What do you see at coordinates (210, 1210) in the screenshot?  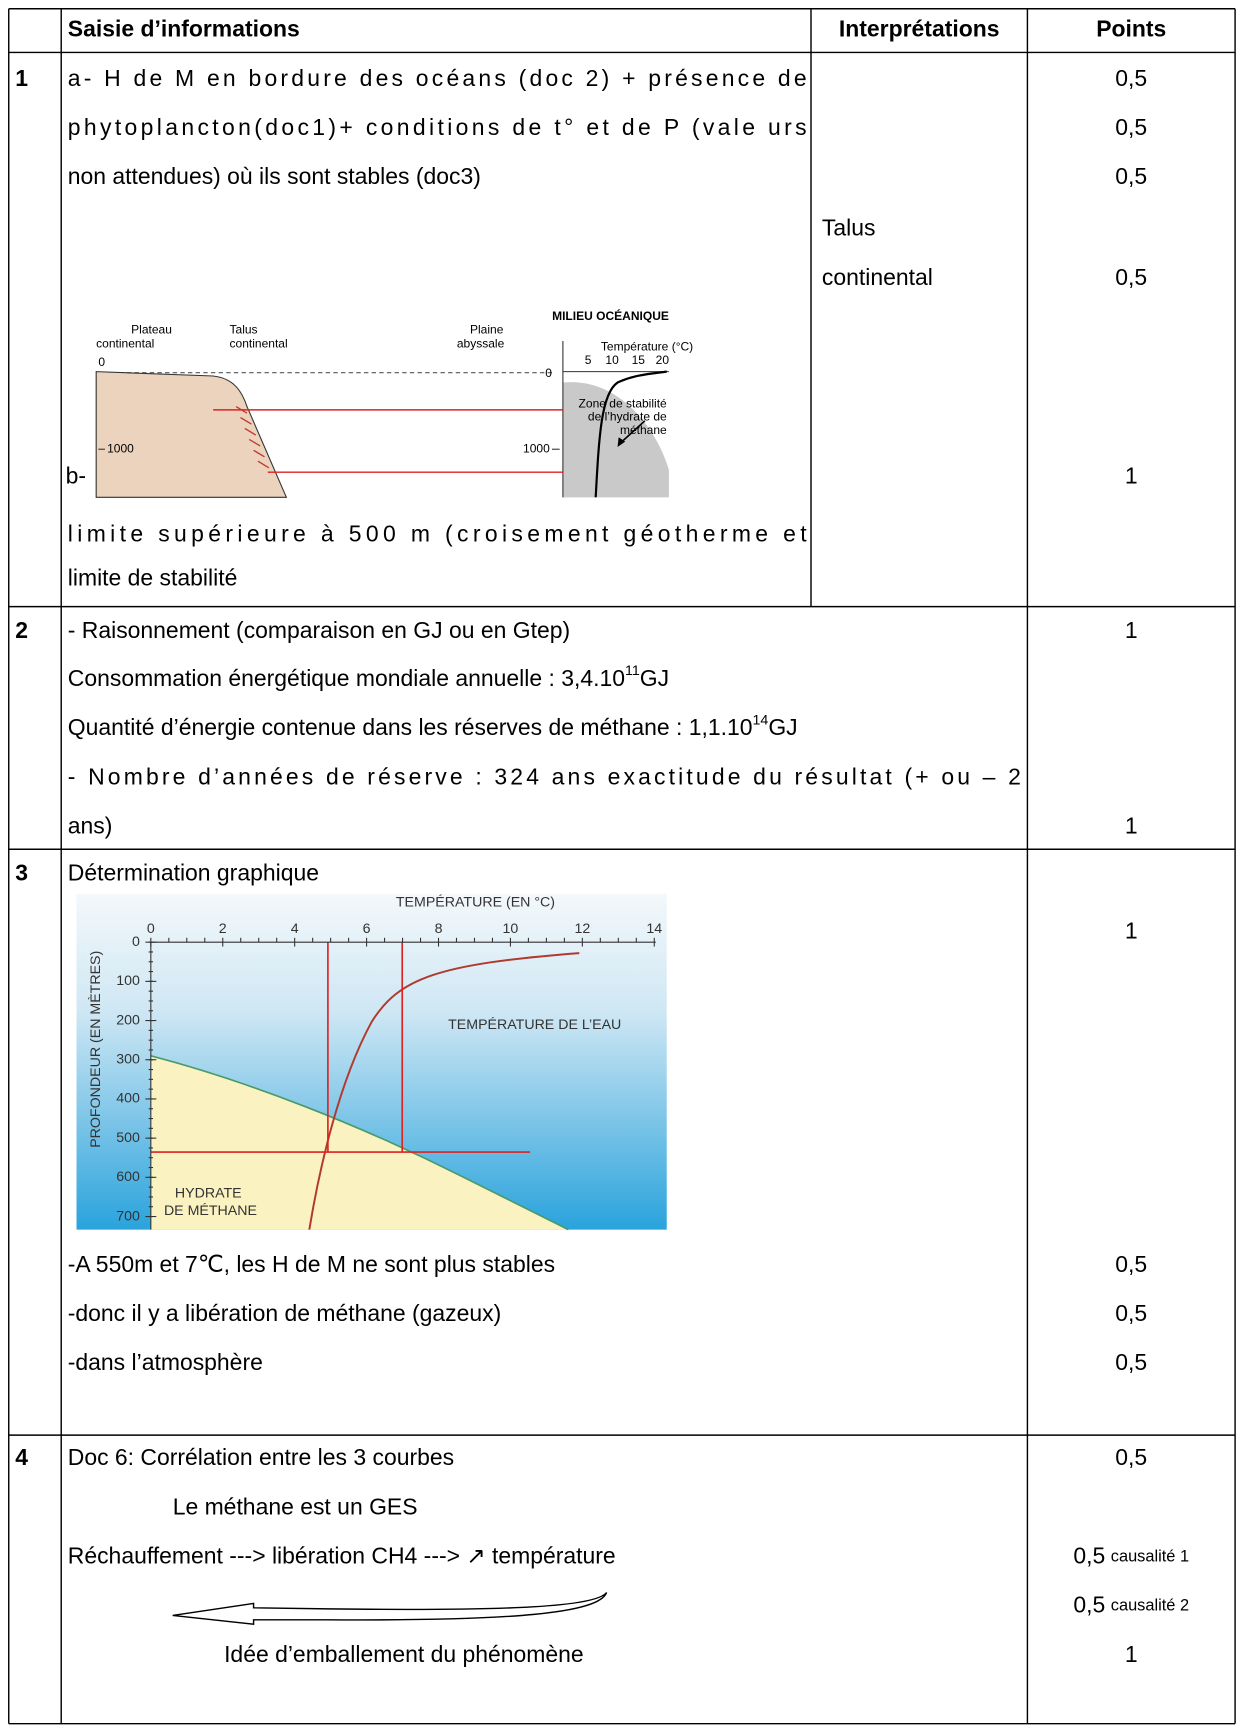 I see `region-label: DE MÉTHANE` at bounding box center [210, 1210].